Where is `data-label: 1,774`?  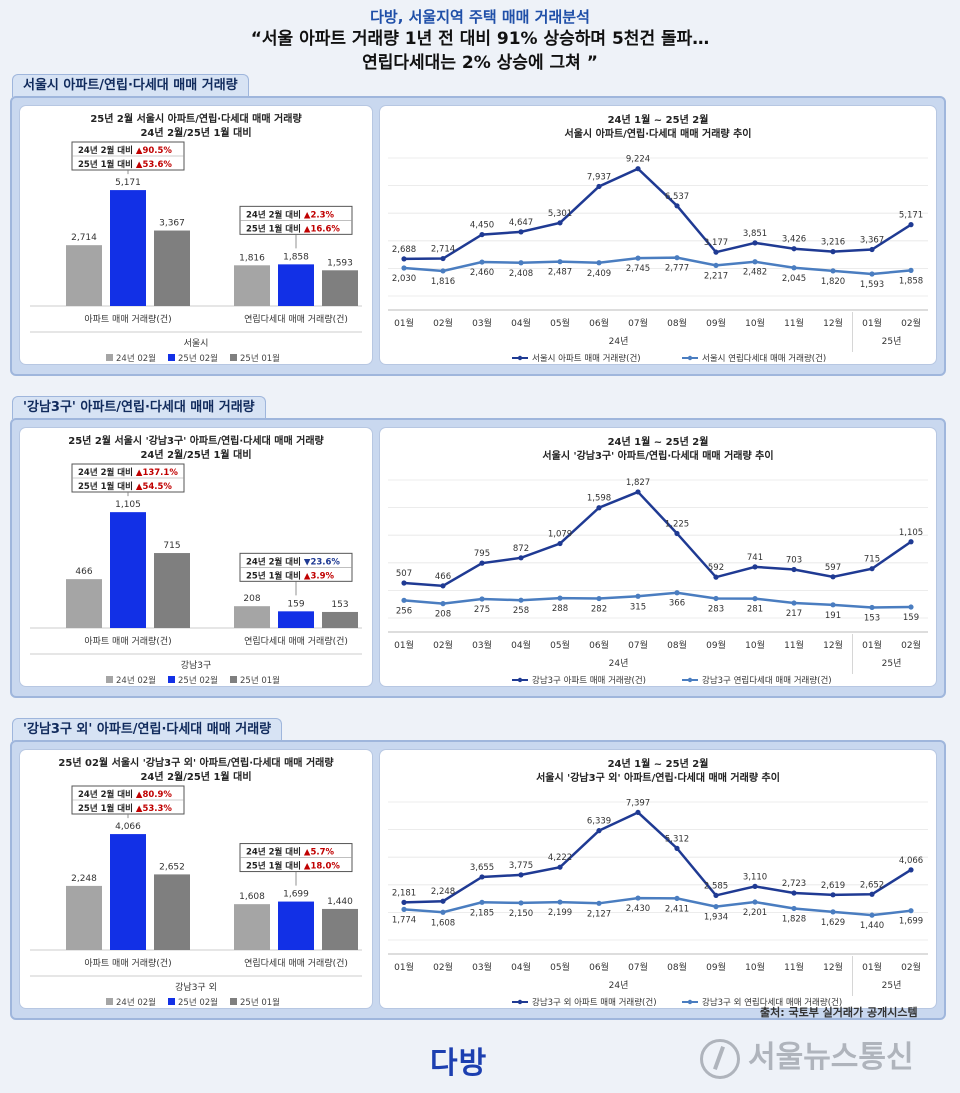
data-label: 1,774 is located at coordinates (404, 920).